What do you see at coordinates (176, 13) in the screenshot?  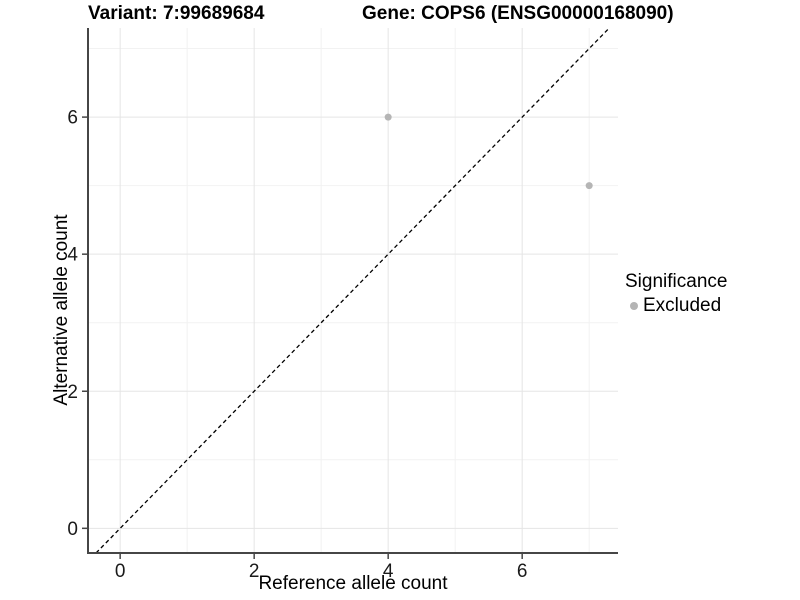 I see `variant-title: Variant: 7:99689684` at bounding box center [176, 13].